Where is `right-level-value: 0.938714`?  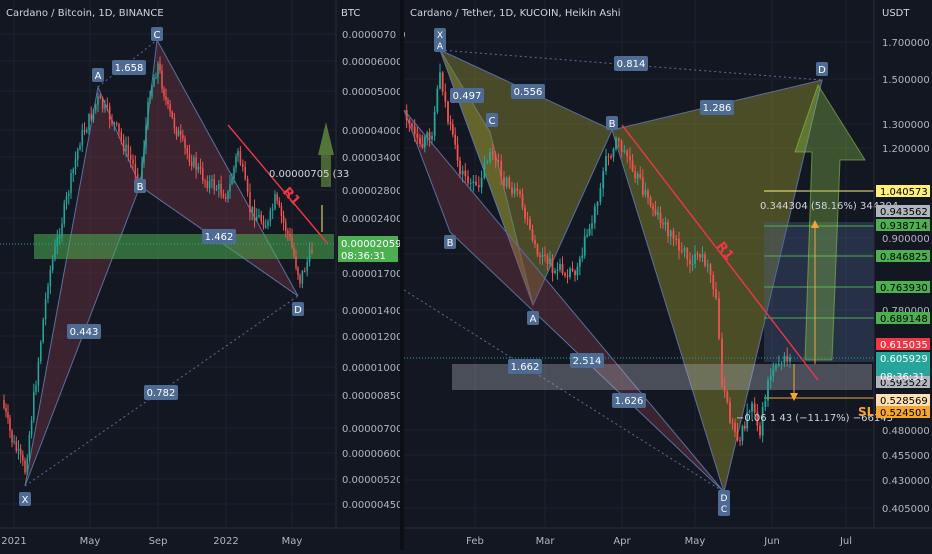
right-level-value: 0.938714 is located at coordinates (904, 226).